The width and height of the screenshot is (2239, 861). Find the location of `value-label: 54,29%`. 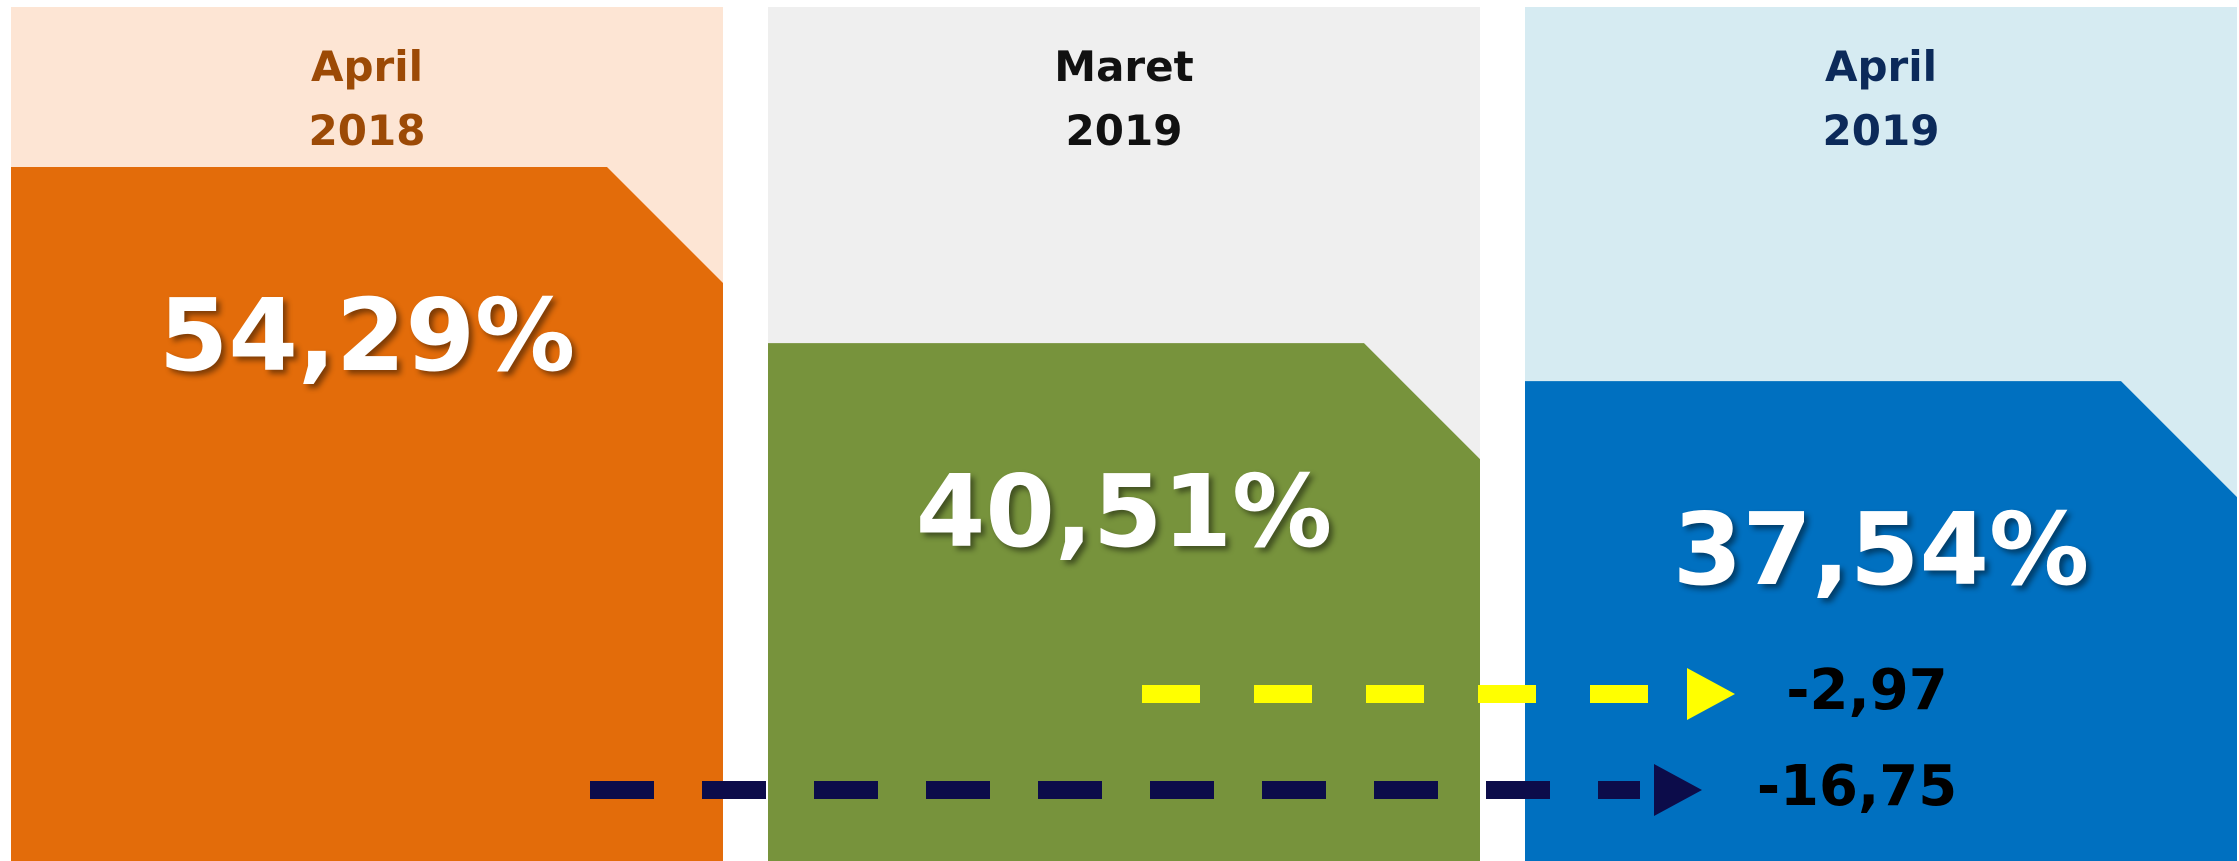

value-label: 54,29% is located at coordinates (367, 335).